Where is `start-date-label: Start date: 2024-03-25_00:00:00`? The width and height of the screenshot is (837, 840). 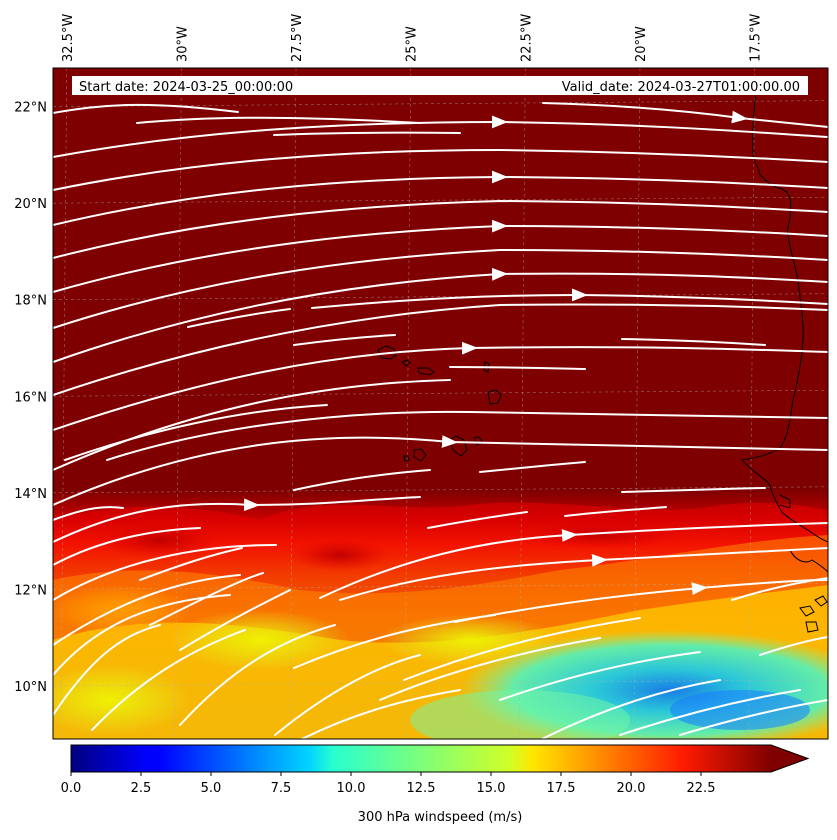 start-date-label: Start date: 2024-03-25_00:00:00 is located at coordinates (186, 87).